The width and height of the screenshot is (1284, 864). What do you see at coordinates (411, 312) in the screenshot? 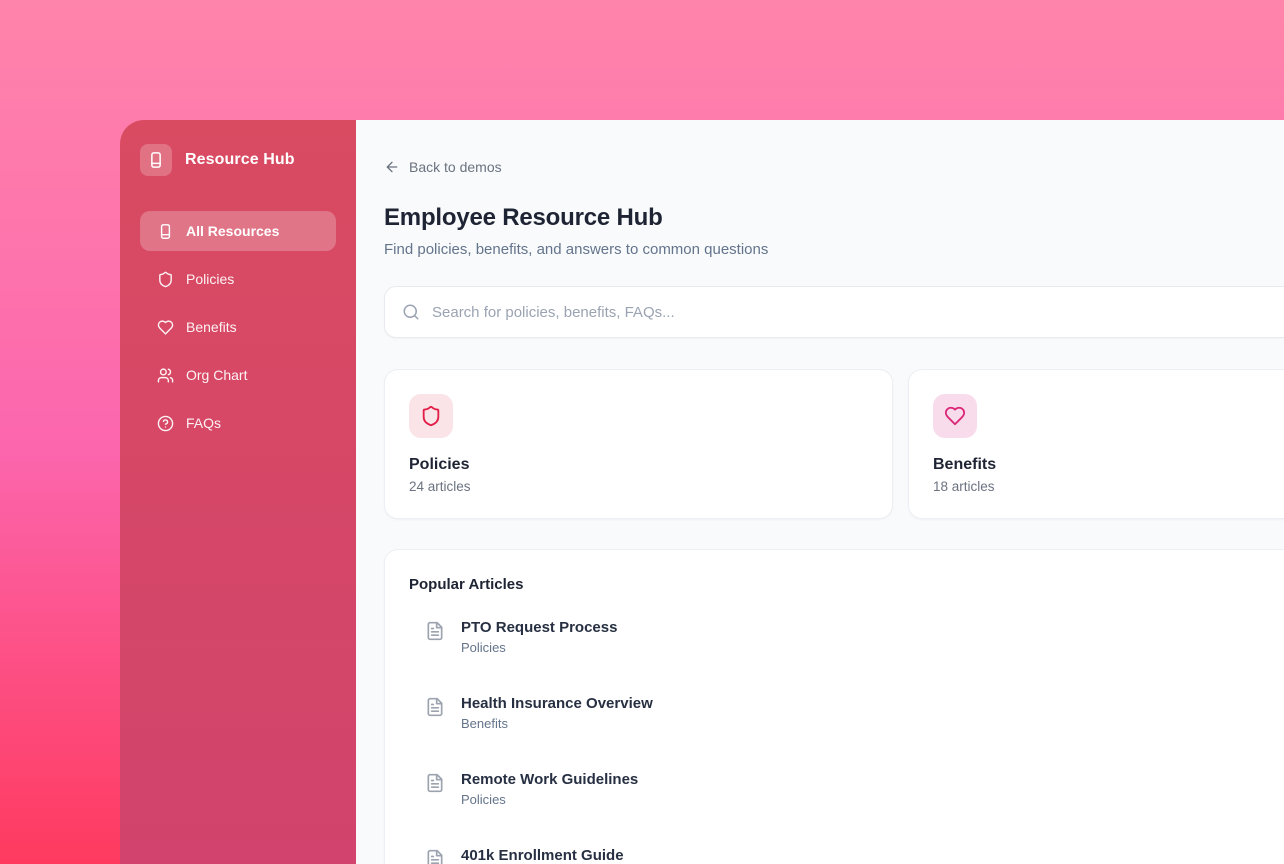
I see `search-icon` at bounding box center [411, 312].